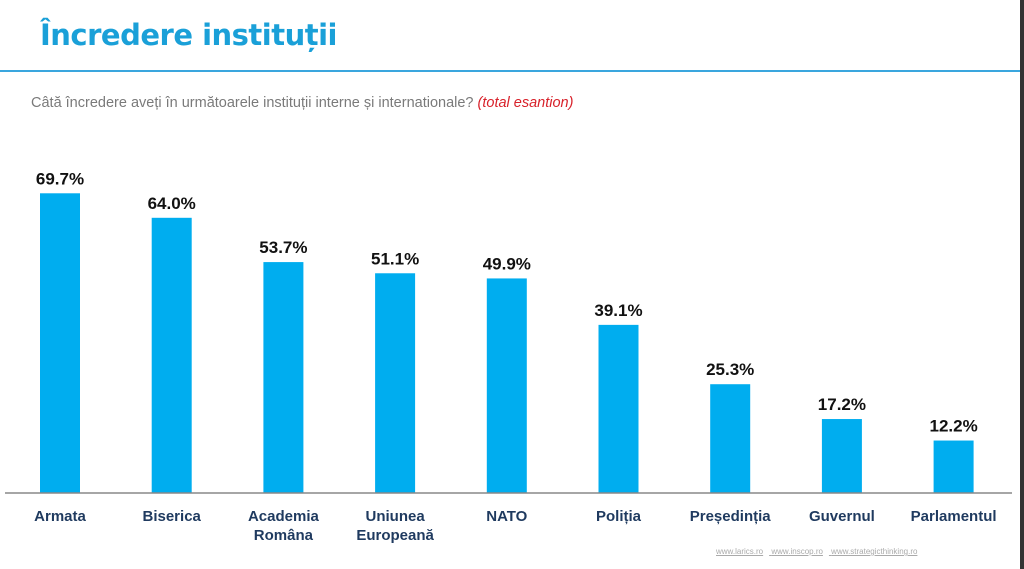  What do you see at coordinates (730, 369) in the screenshot?
I see `data-label: 25.3%` at bounding box center [730, 369].